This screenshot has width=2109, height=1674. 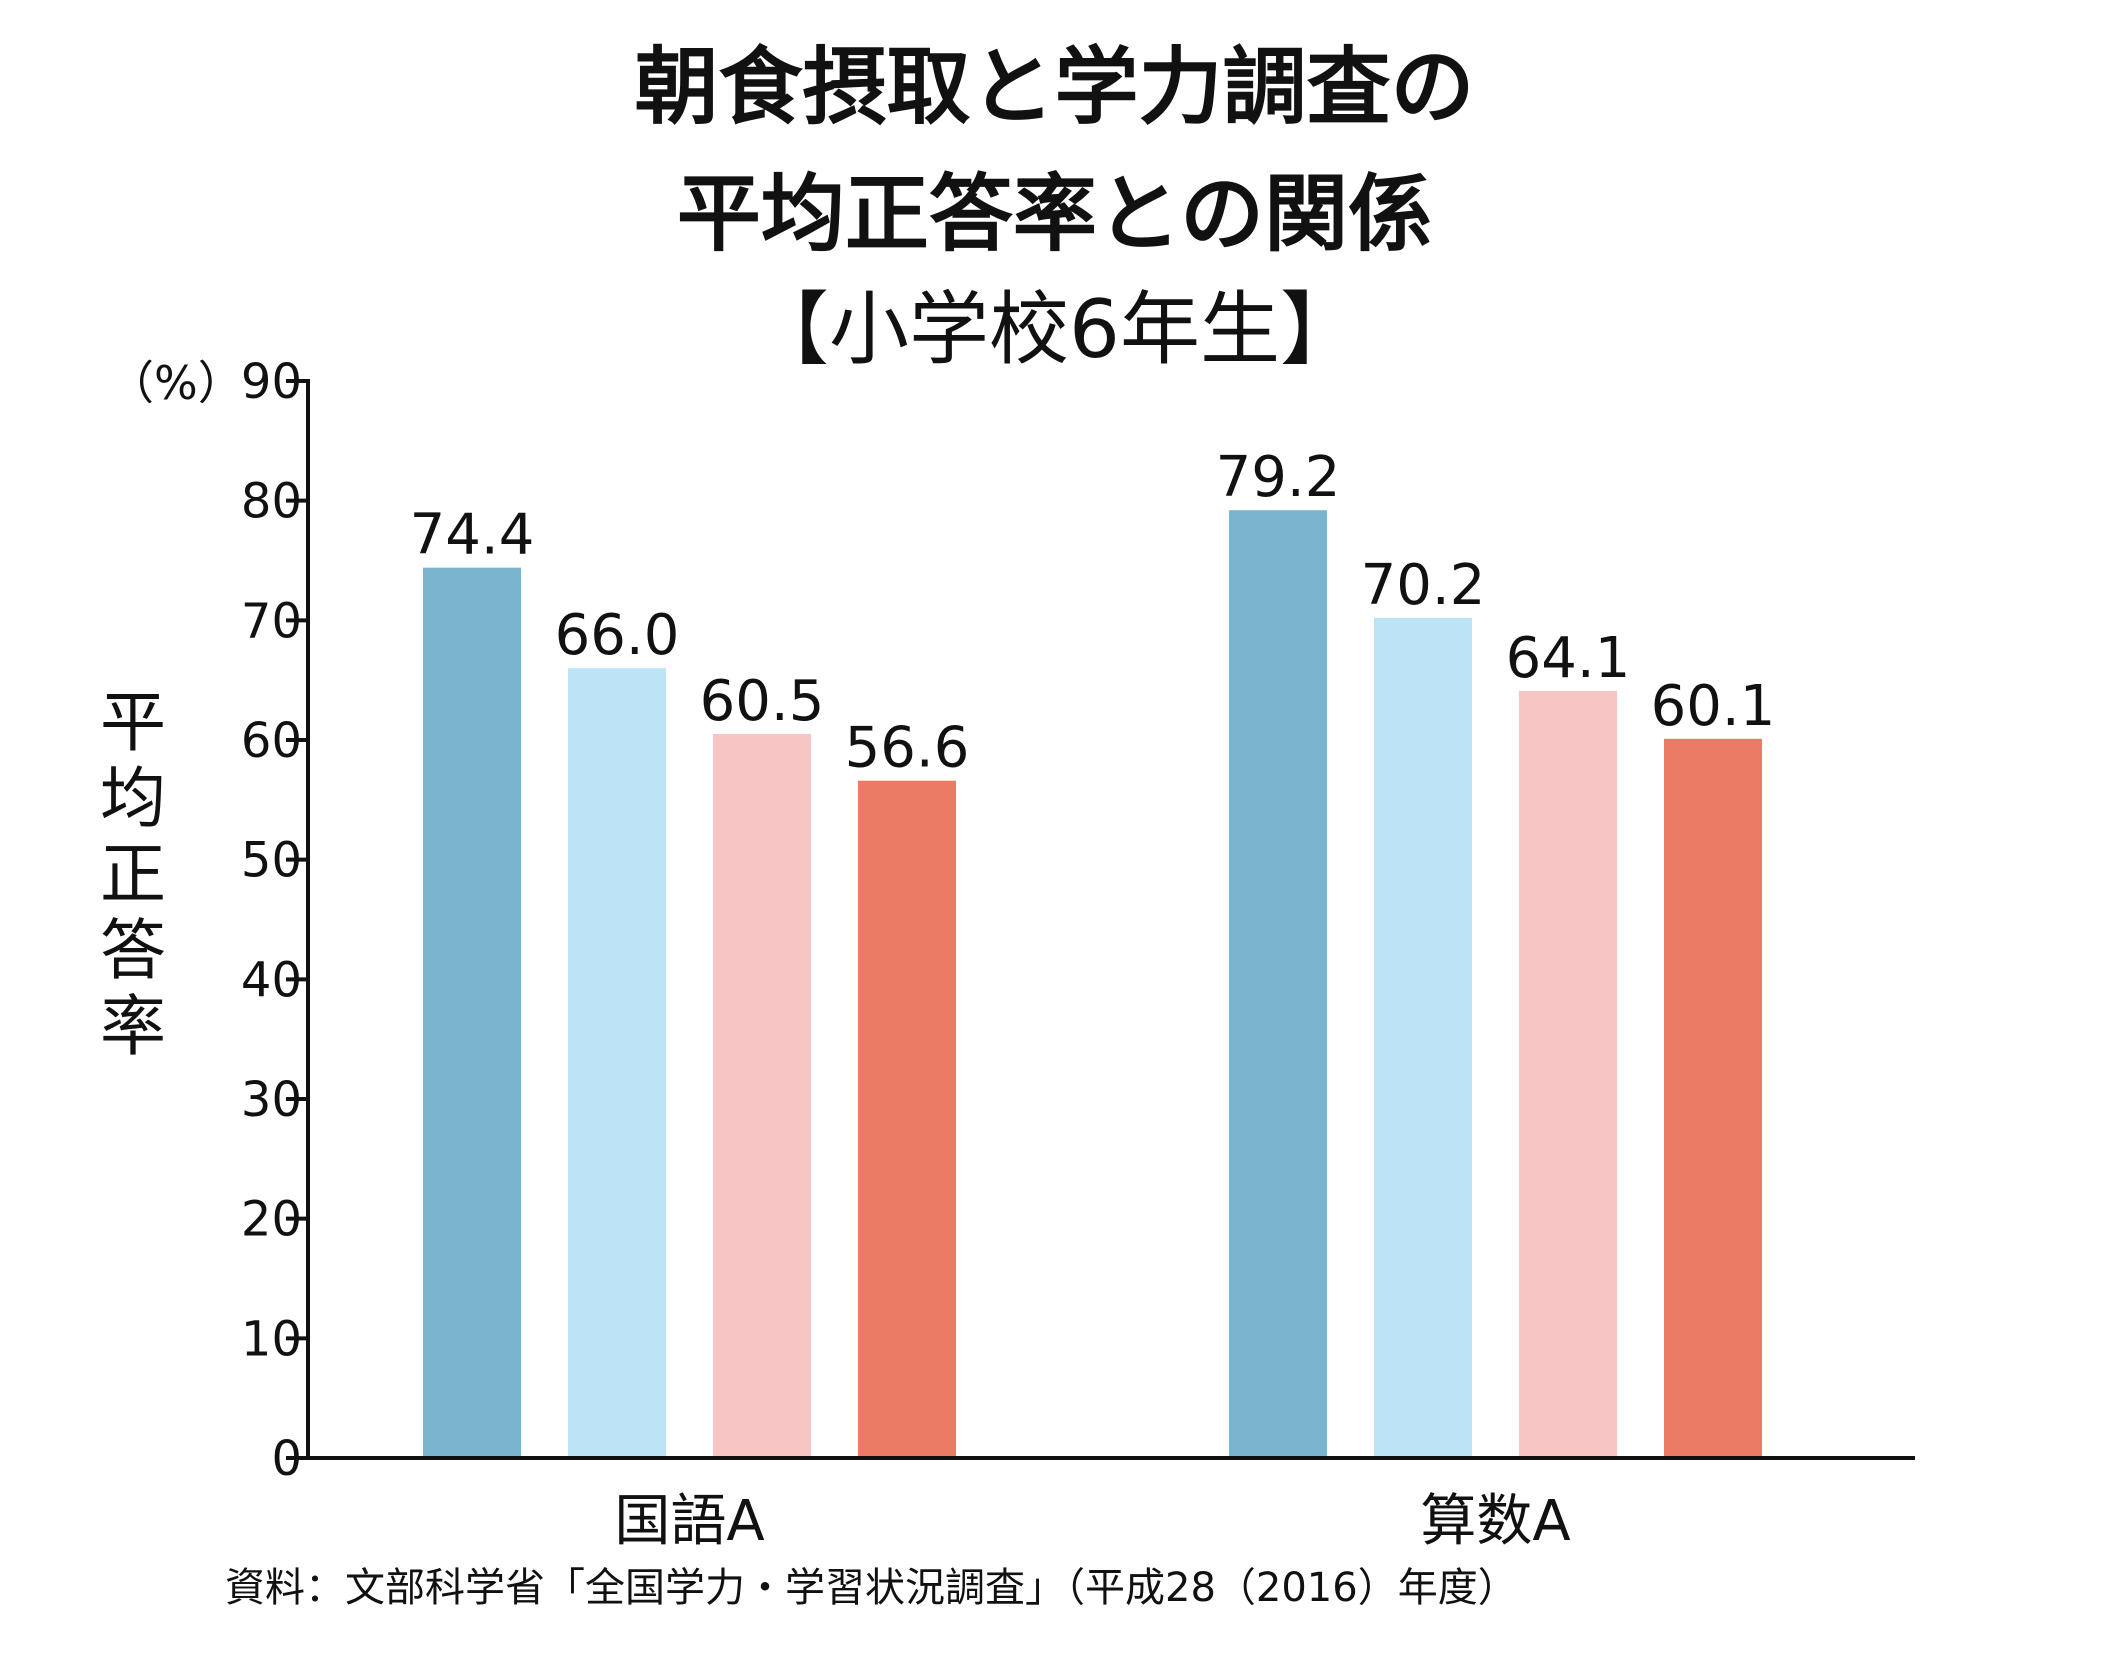 What do you see at coordinates (271, 980) in the screenshot?
I see `y-tick-label: 40` at bounding box center [271, 980].